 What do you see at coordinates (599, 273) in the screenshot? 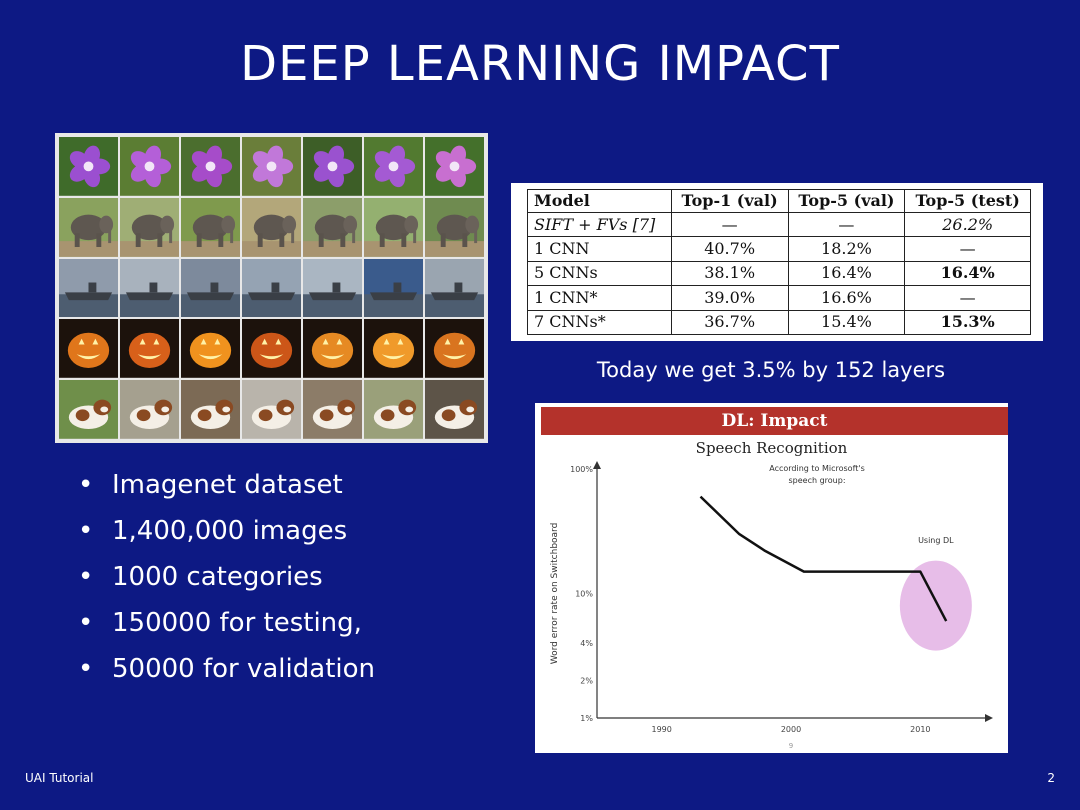
I see `table-cell: 5 CNNs` at bounding box center [599, 273].